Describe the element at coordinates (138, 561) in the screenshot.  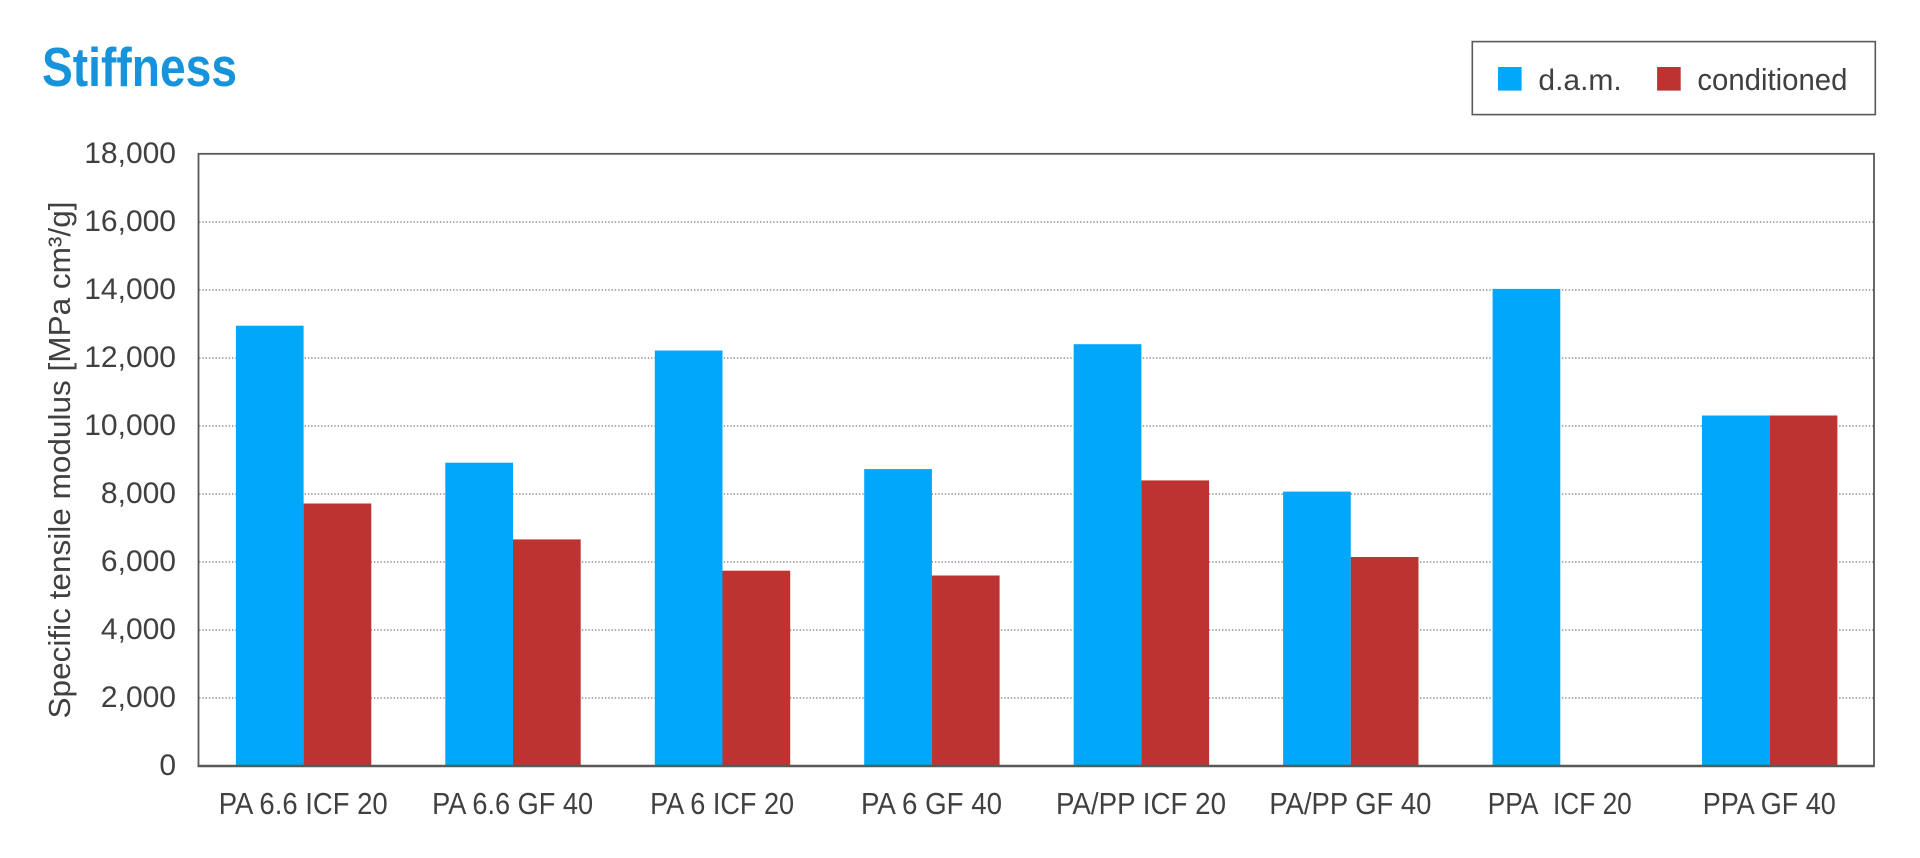
I see `svg-text: 6,000` at that location.